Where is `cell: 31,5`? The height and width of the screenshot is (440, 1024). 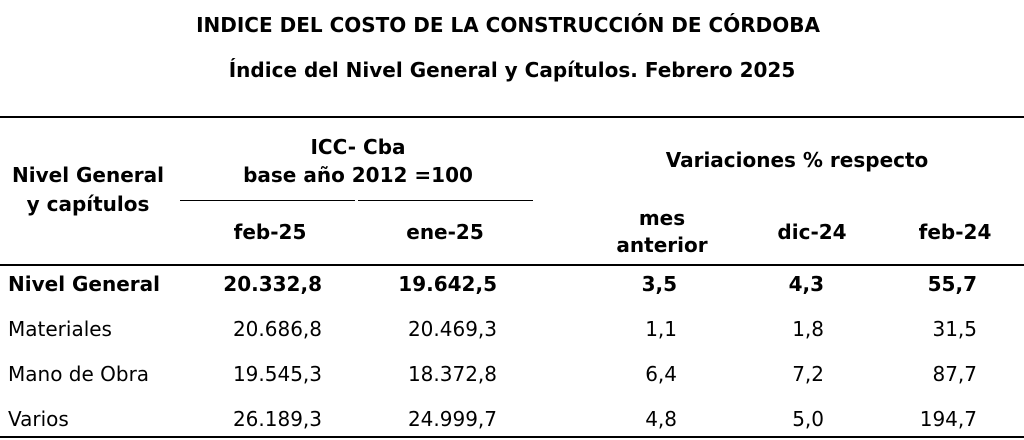
cell: 31,5 is located at coordinates (954, 329).